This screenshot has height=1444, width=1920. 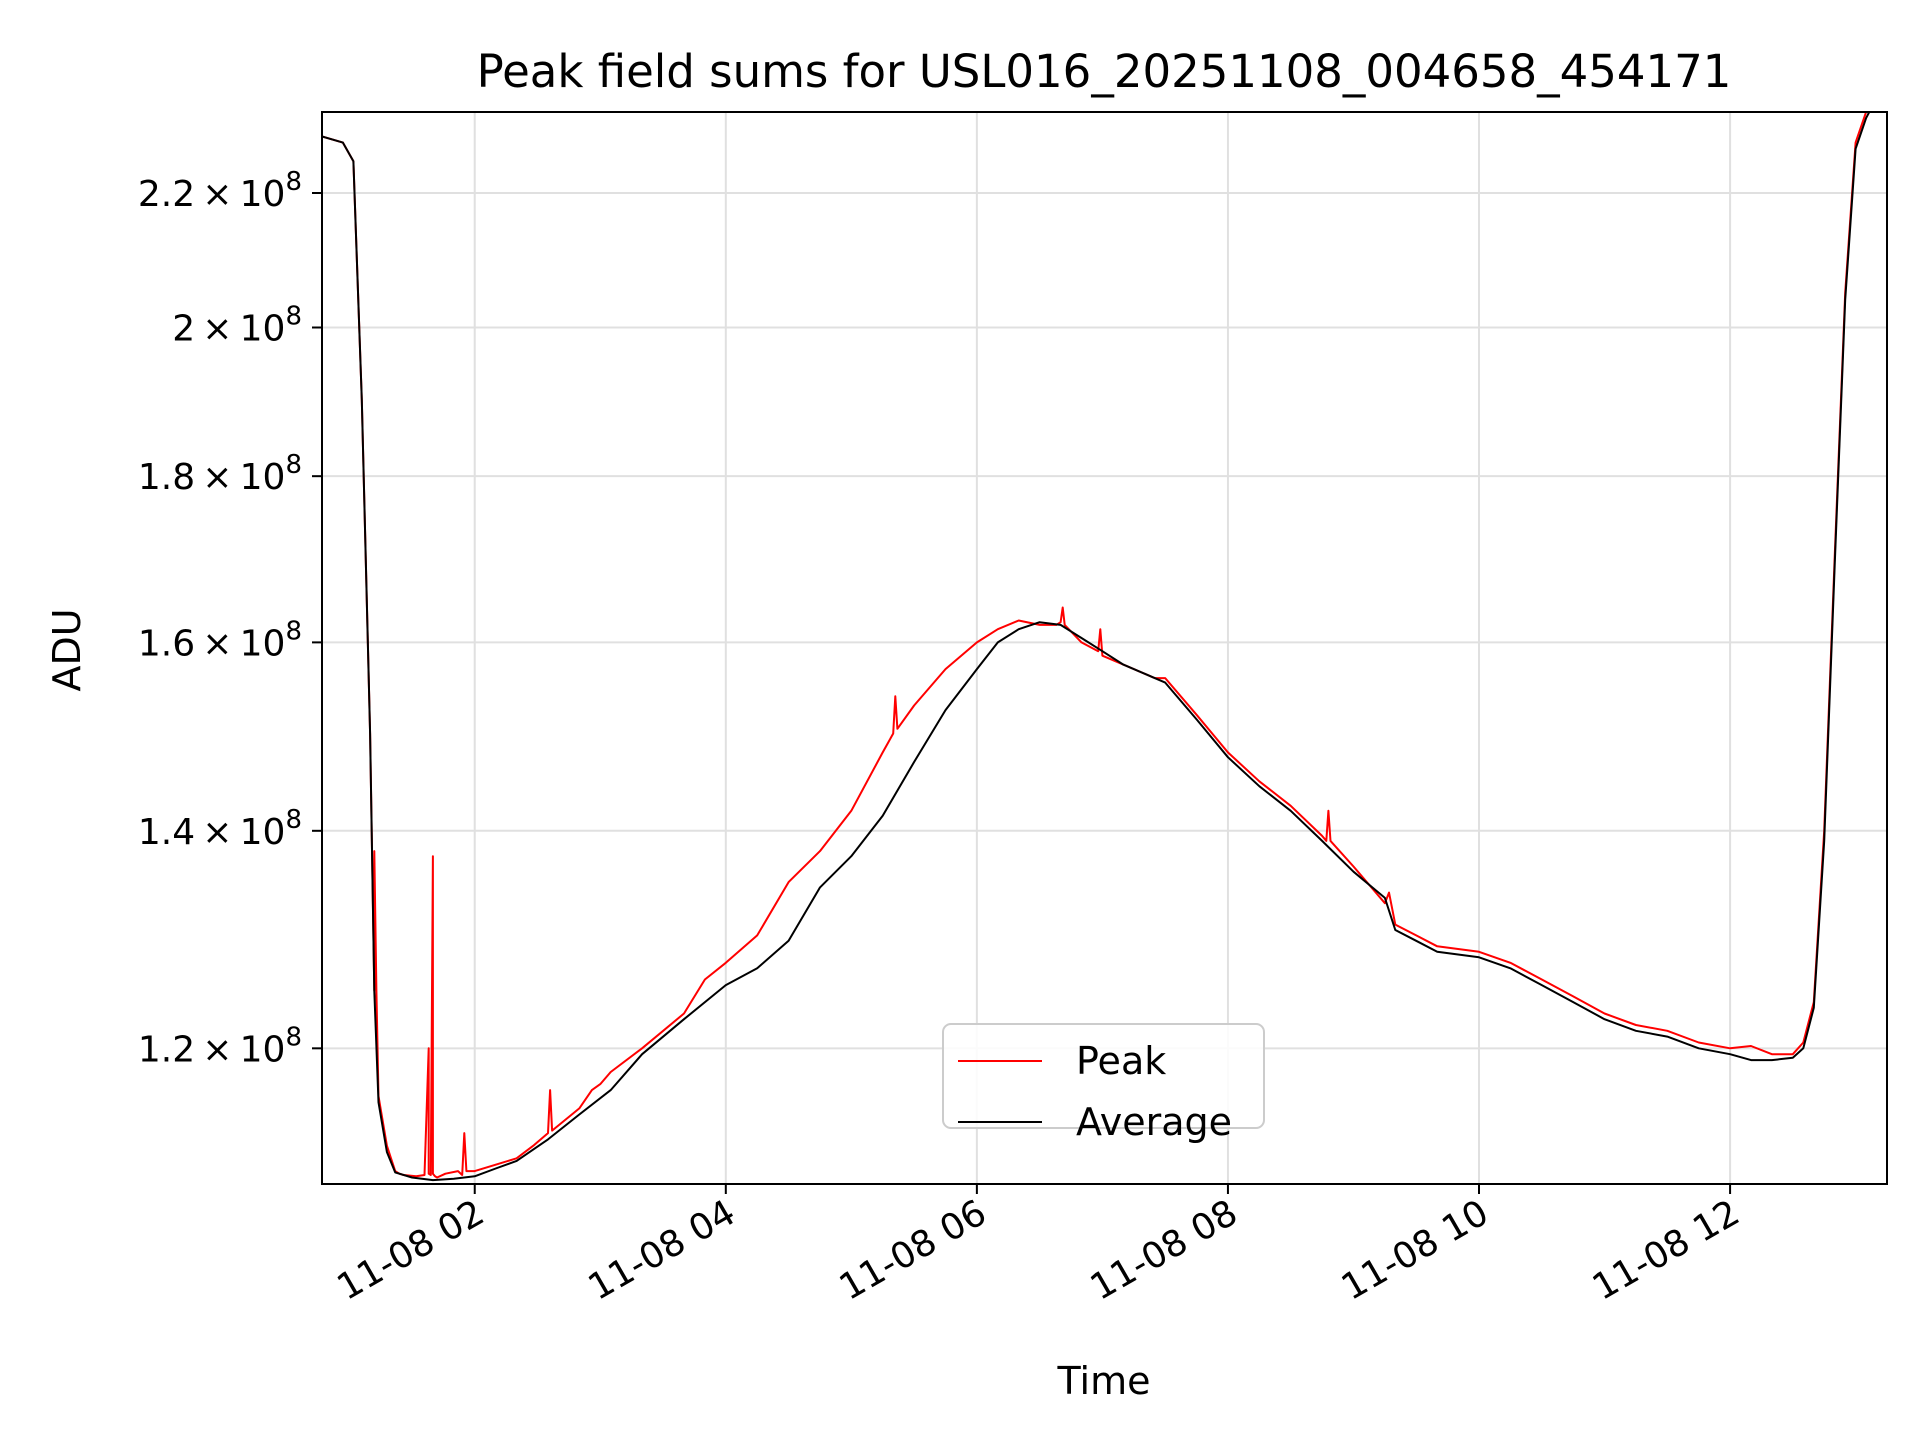 What do you see at coordinates (220, 829) in the screenshot?
I see `y-tick-label: 1.4 × 108` at bounding box center [220, 829].